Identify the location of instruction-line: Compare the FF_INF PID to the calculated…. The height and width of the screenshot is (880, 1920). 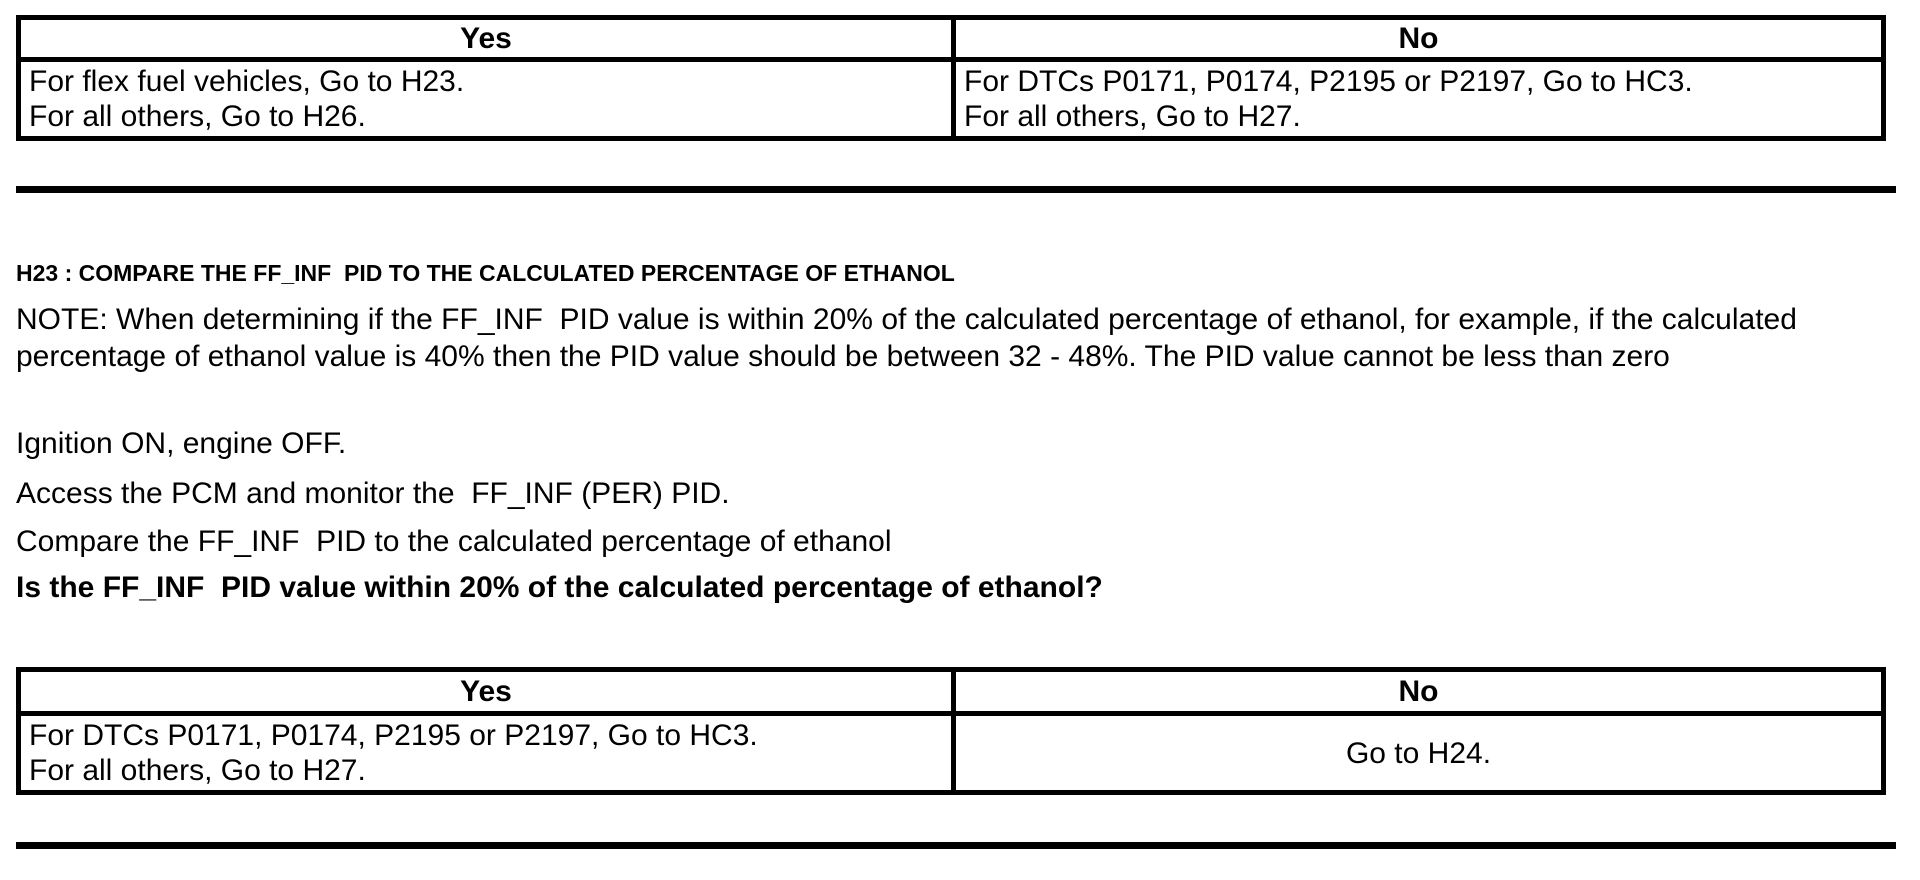
(454, 541).